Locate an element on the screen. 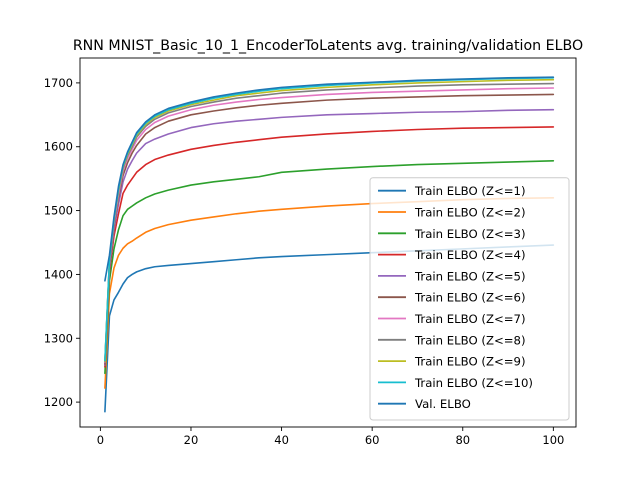  y-tick-label: 1700 is located at coordinates (58, 83).